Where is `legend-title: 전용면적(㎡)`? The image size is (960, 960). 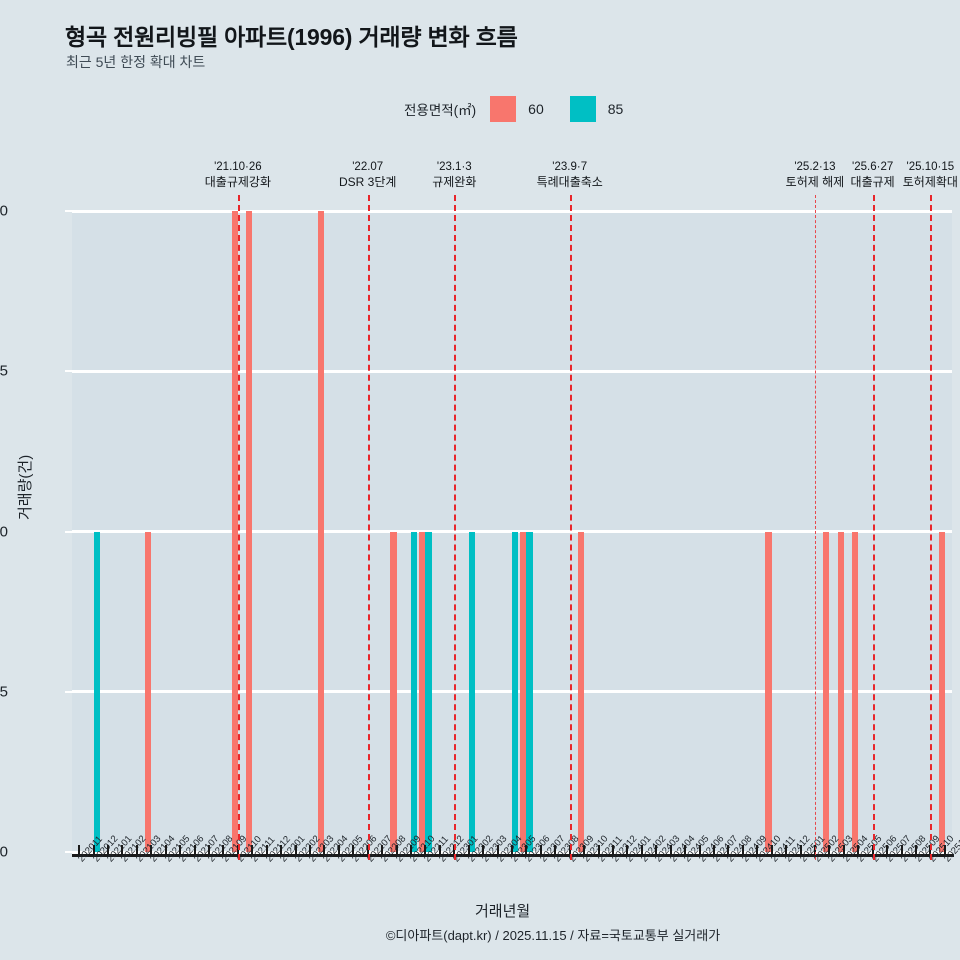 legend-title: 전용면적(㎡) is located at coordinates (440, 110).